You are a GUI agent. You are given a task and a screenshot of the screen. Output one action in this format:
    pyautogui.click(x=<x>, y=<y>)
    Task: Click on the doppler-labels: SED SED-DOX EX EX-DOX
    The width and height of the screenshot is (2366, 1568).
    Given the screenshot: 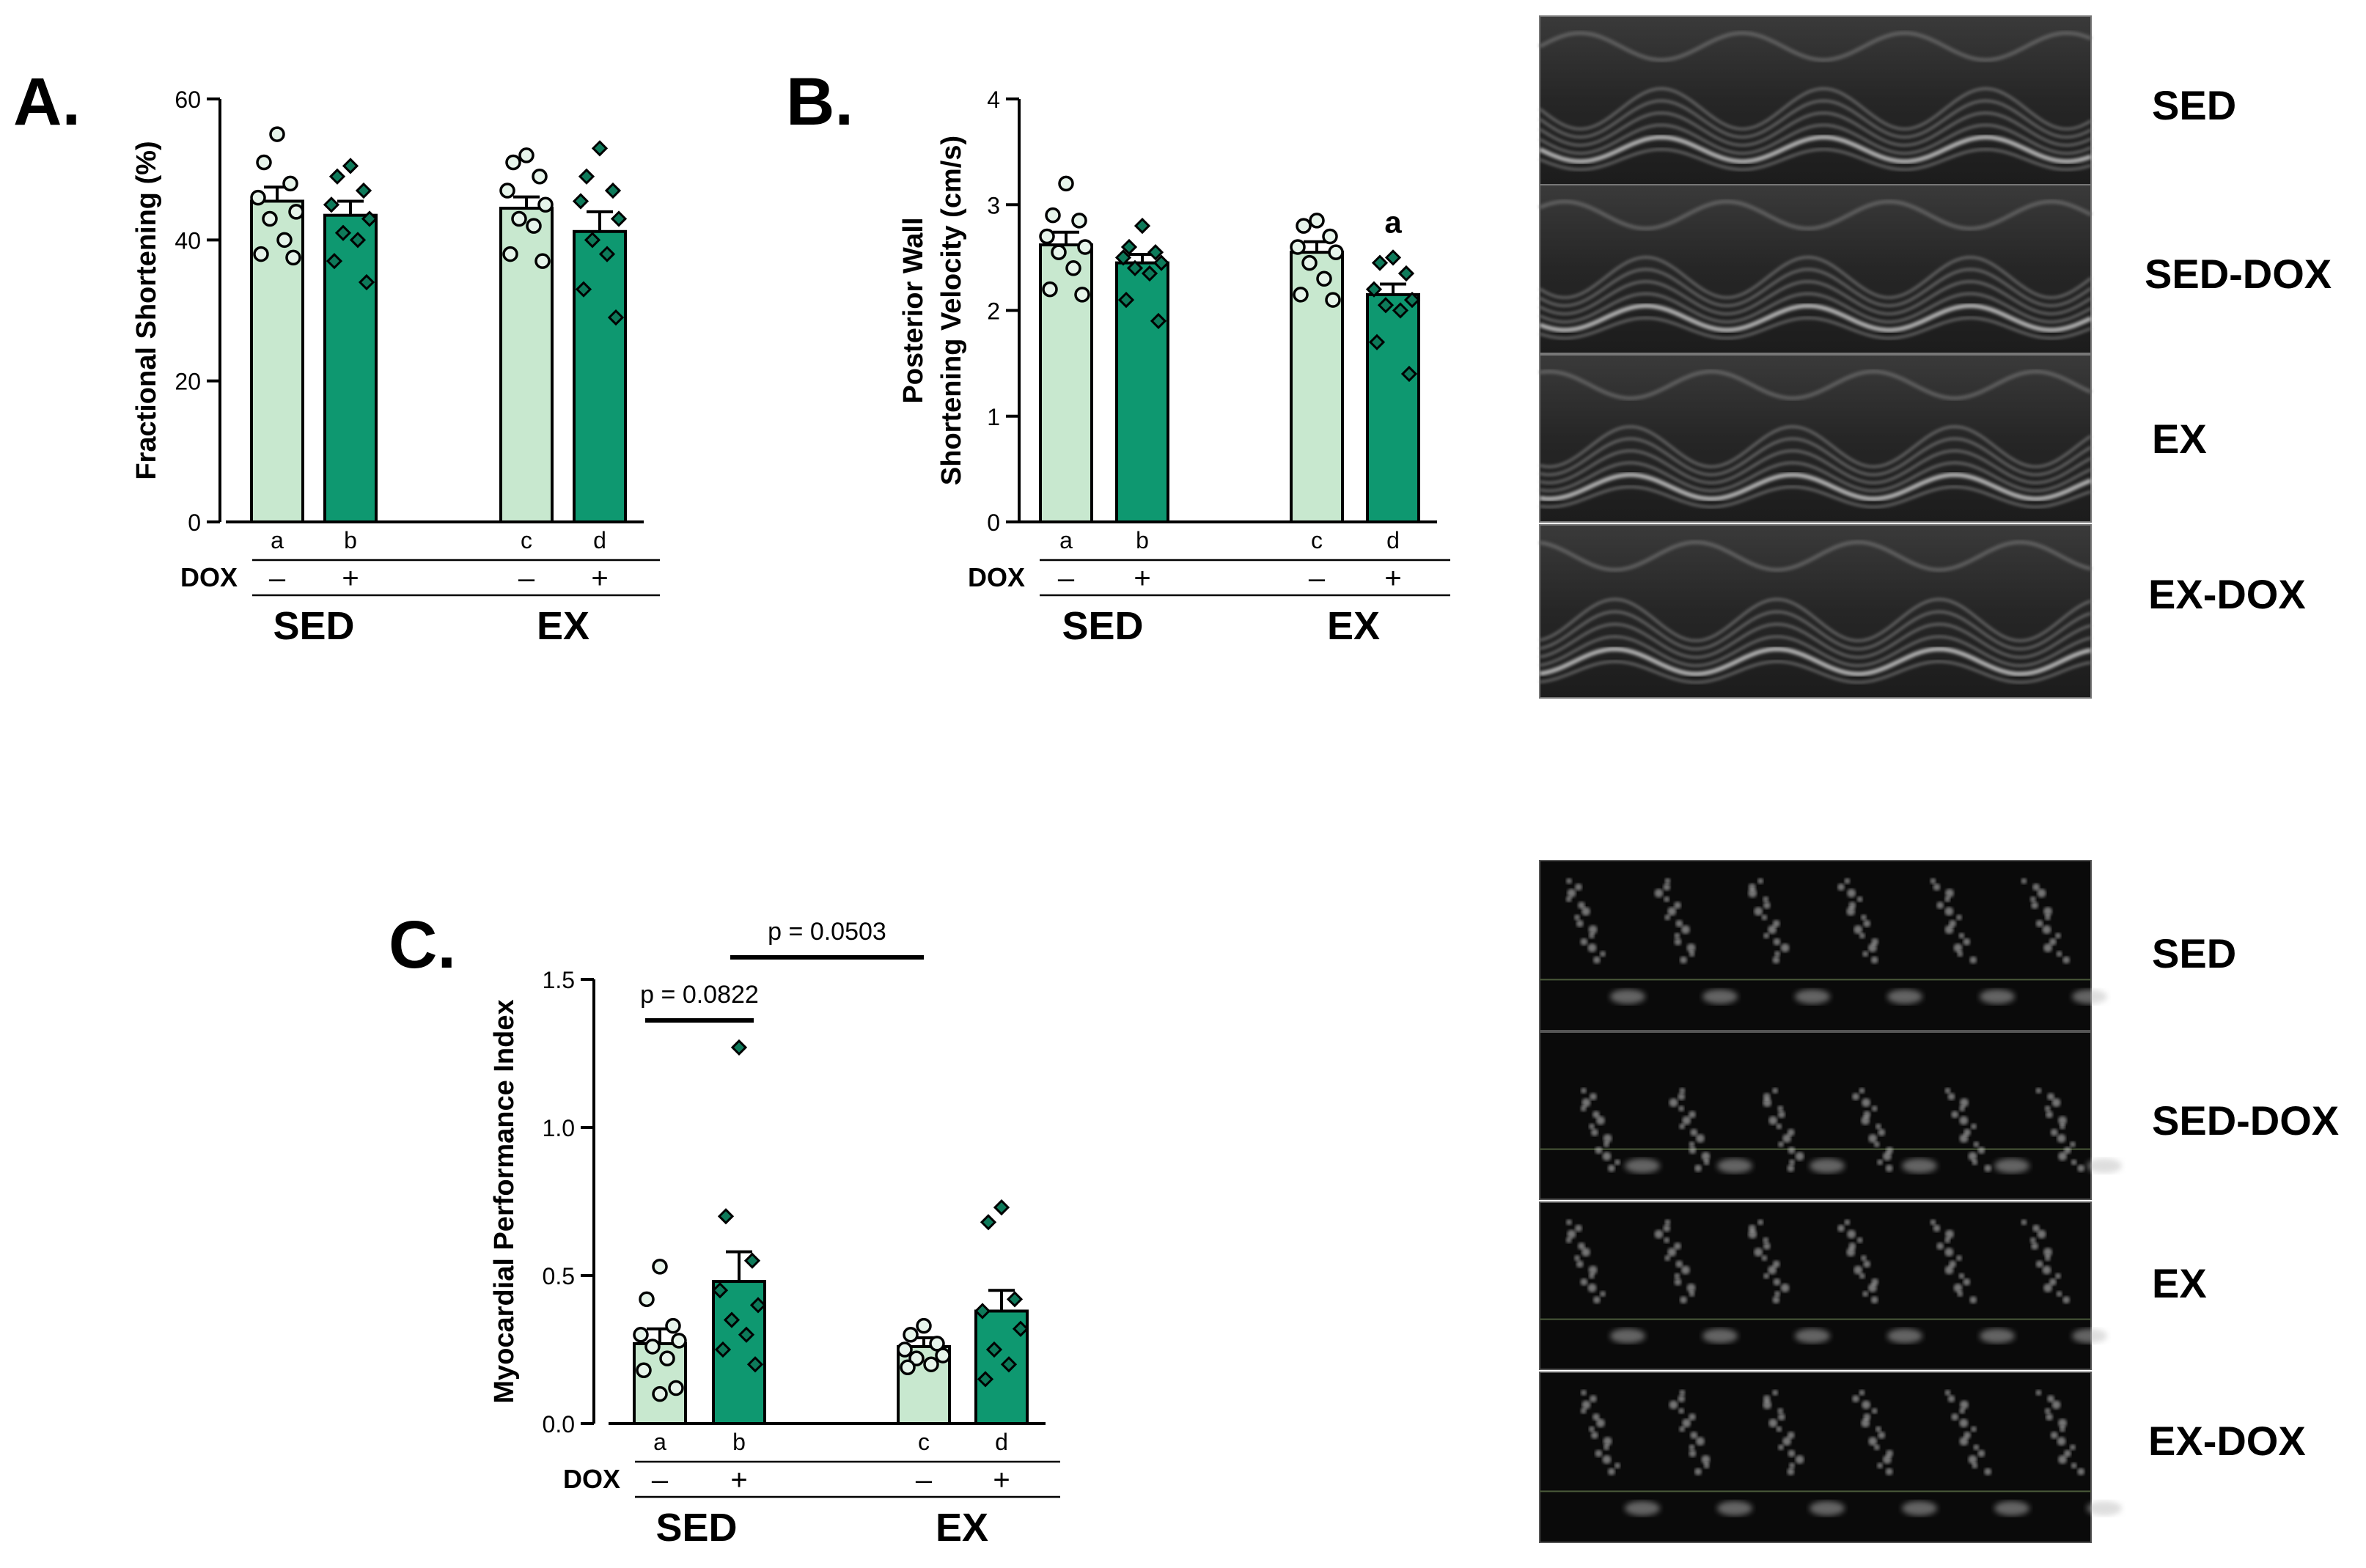 What is the action you would take?
    pyautogui.click(x=2243, y=1197)
    